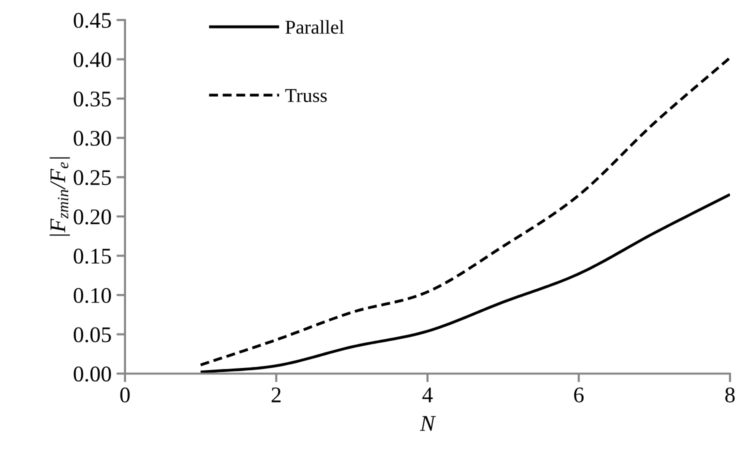 The width and height of the screenshot is (737, 464). What do you see at coordinates (125, 394) in the screenshot?
I see `x-tick-label: 0` at bounding box center [125, 394].